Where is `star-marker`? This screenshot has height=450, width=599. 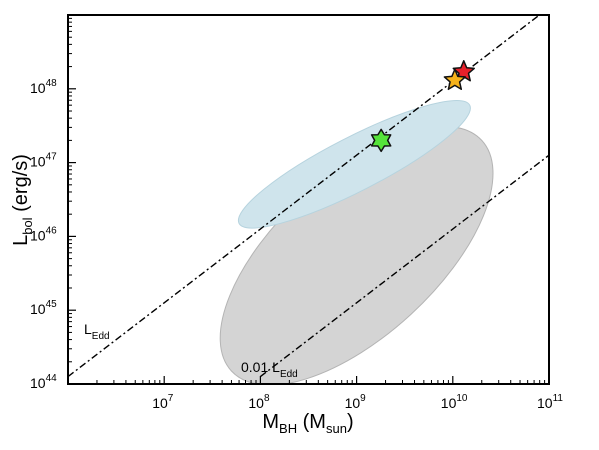 star-marker is located at coordinates (455, 79).